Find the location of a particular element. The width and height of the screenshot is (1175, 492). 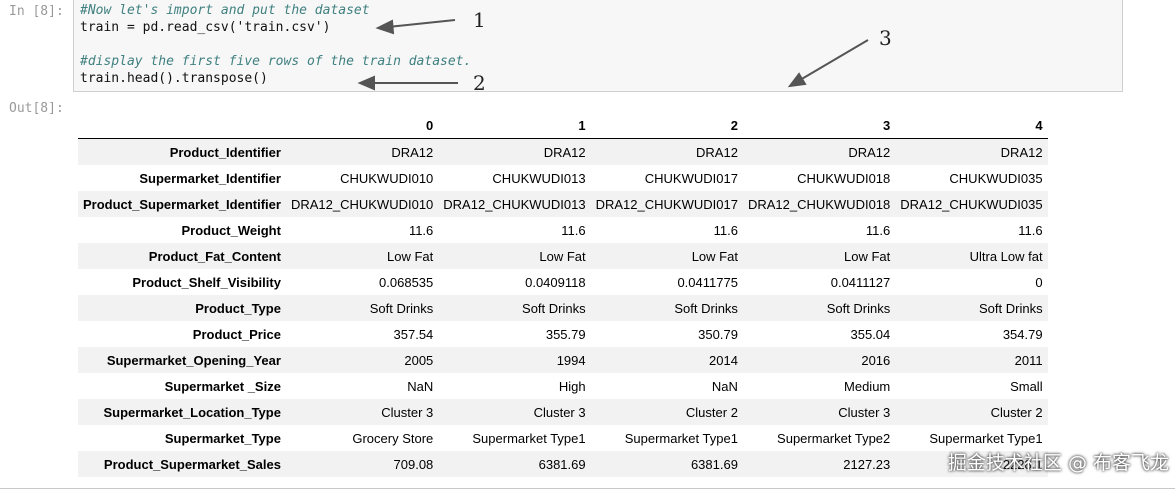

column-header: 3 is located at coordinates (819, 125).